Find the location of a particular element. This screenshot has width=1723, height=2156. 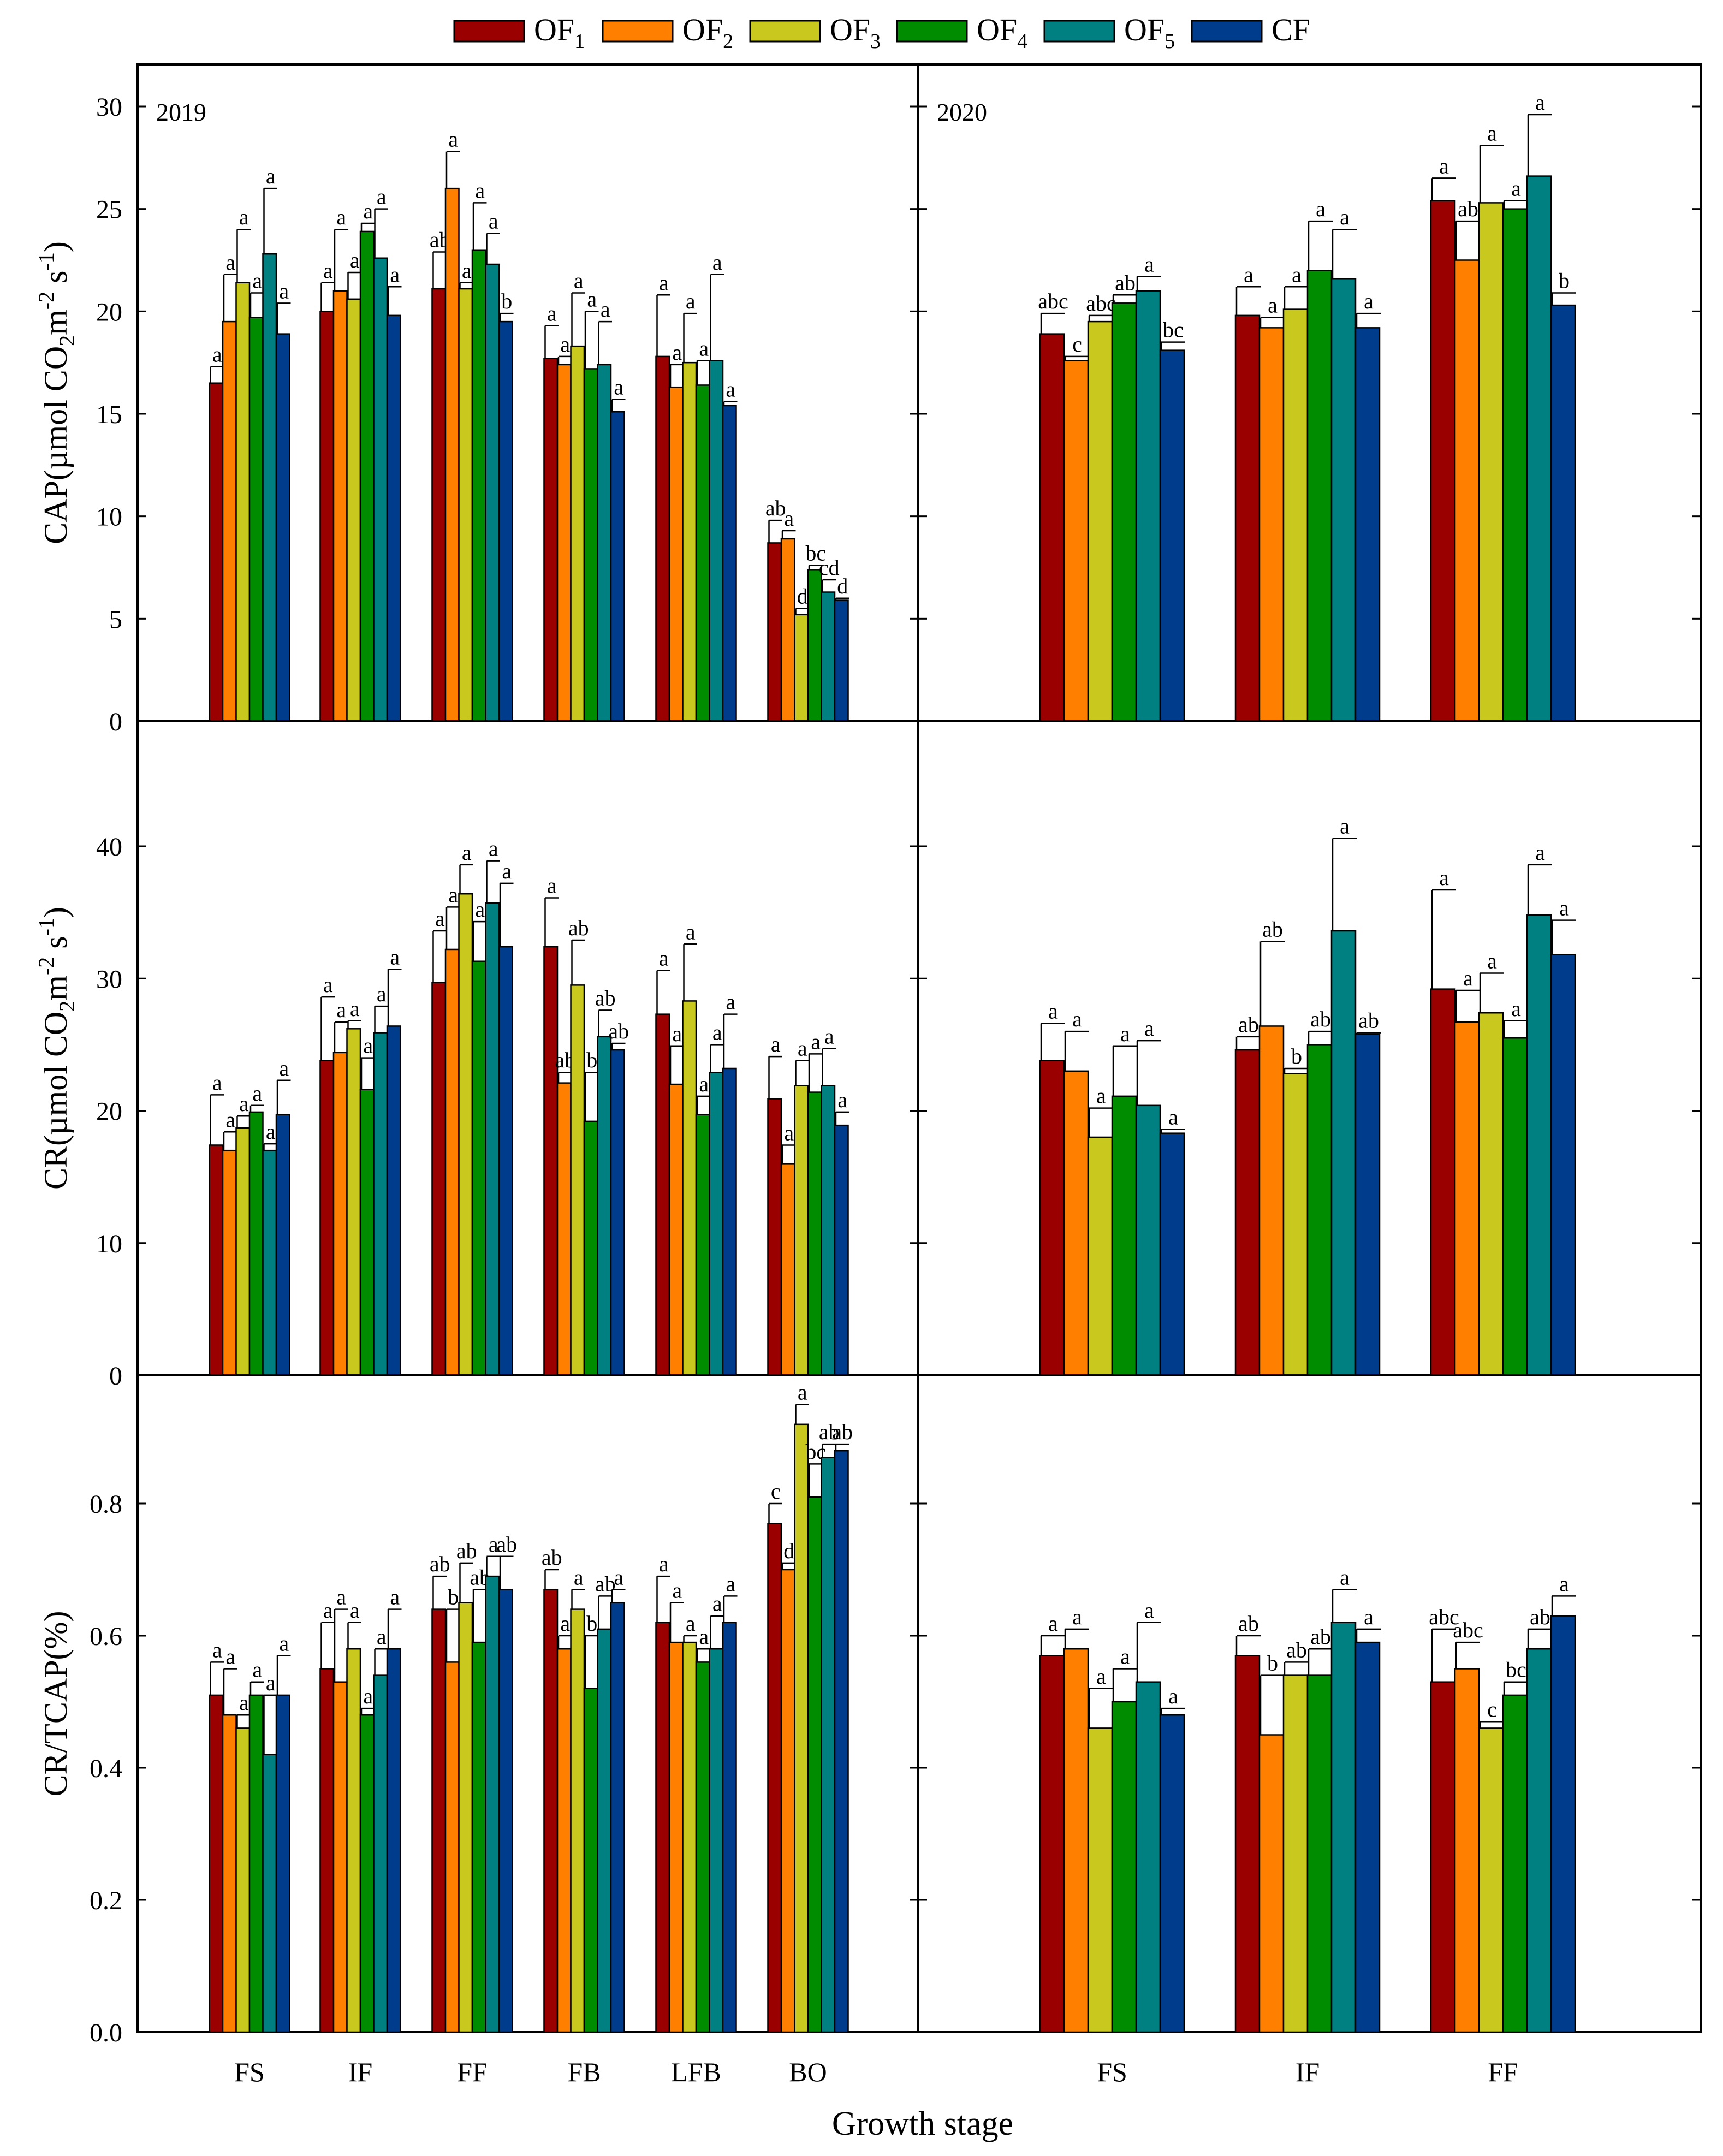

bar-cf-ff is located at coordinates (505, 521).